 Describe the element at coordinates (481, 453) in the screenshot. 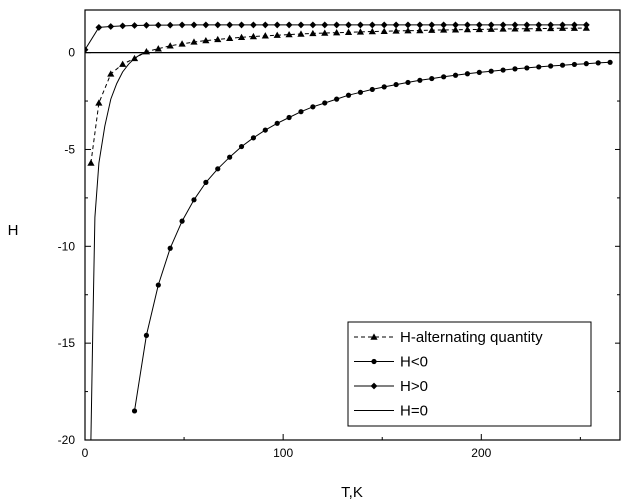

I see `x-tick-label: 200` at that location.